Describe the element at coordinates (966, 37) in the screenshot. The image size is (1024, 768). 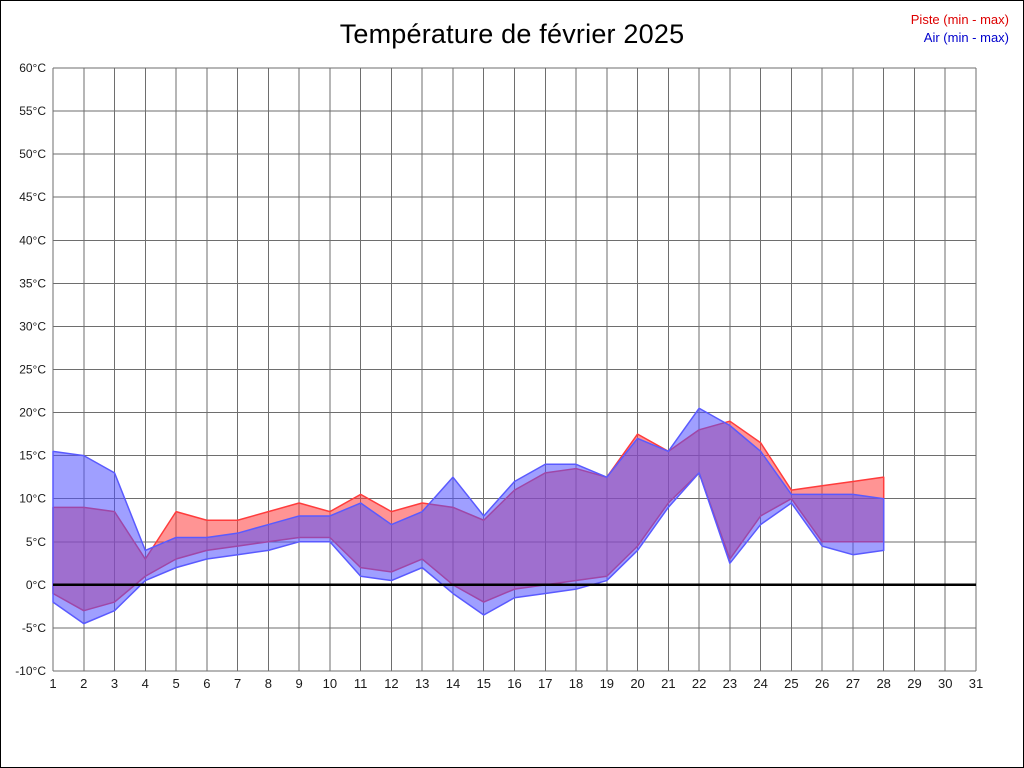
I see `legend-air-label: Air (min - max)` at that location.